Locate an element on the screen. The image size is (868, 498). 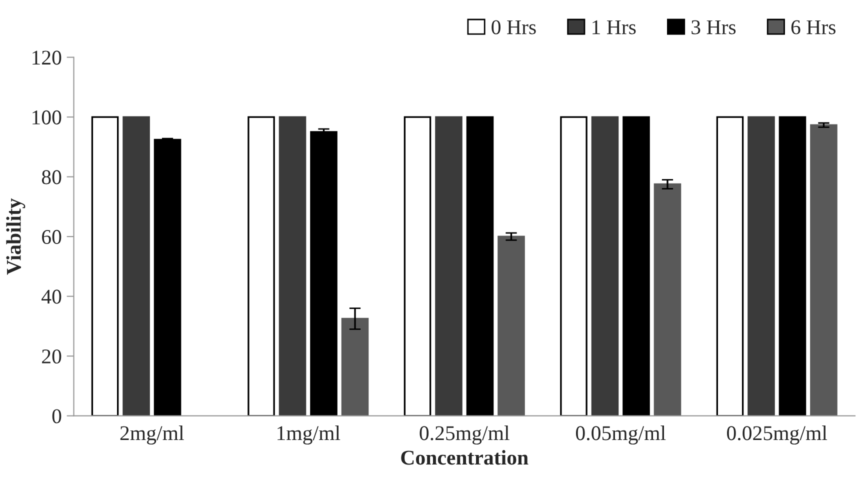
x-tick-label: 2mg/ml is located at coordinates (152, 435).